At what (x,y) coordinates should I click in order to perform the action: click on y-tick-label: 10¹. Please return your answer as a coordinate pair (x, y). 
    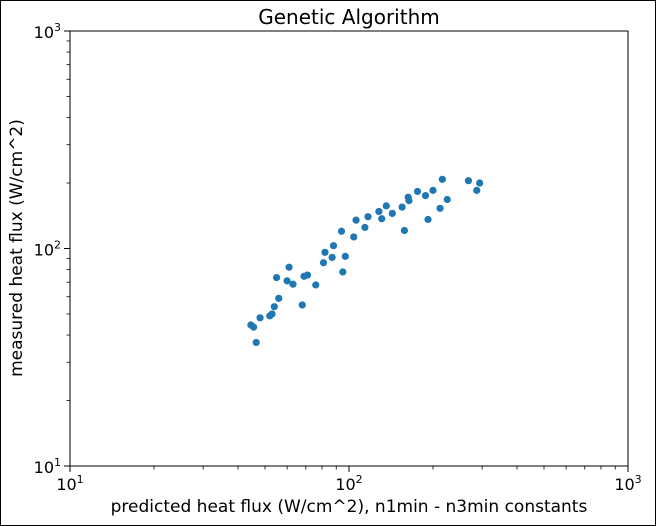
    Looking at the image, I should click on (47, 466).